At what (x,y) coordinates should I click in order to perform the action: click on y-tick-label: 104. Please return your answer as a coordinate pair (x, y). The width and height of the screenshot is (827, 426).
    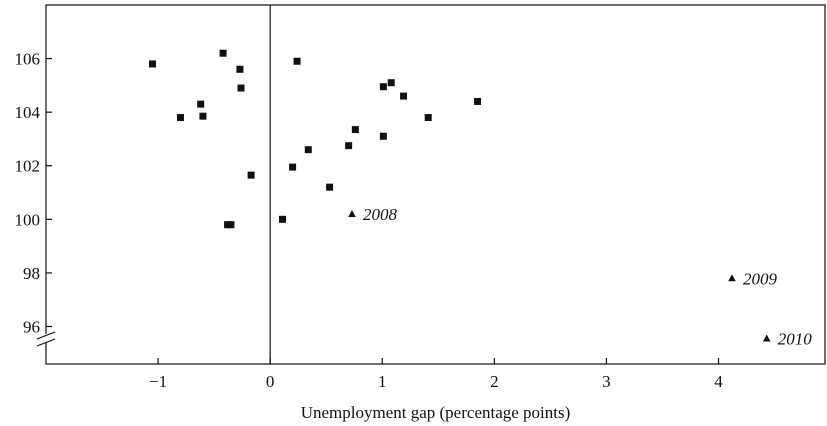
    Looking at the image, I should click on (28, 112).